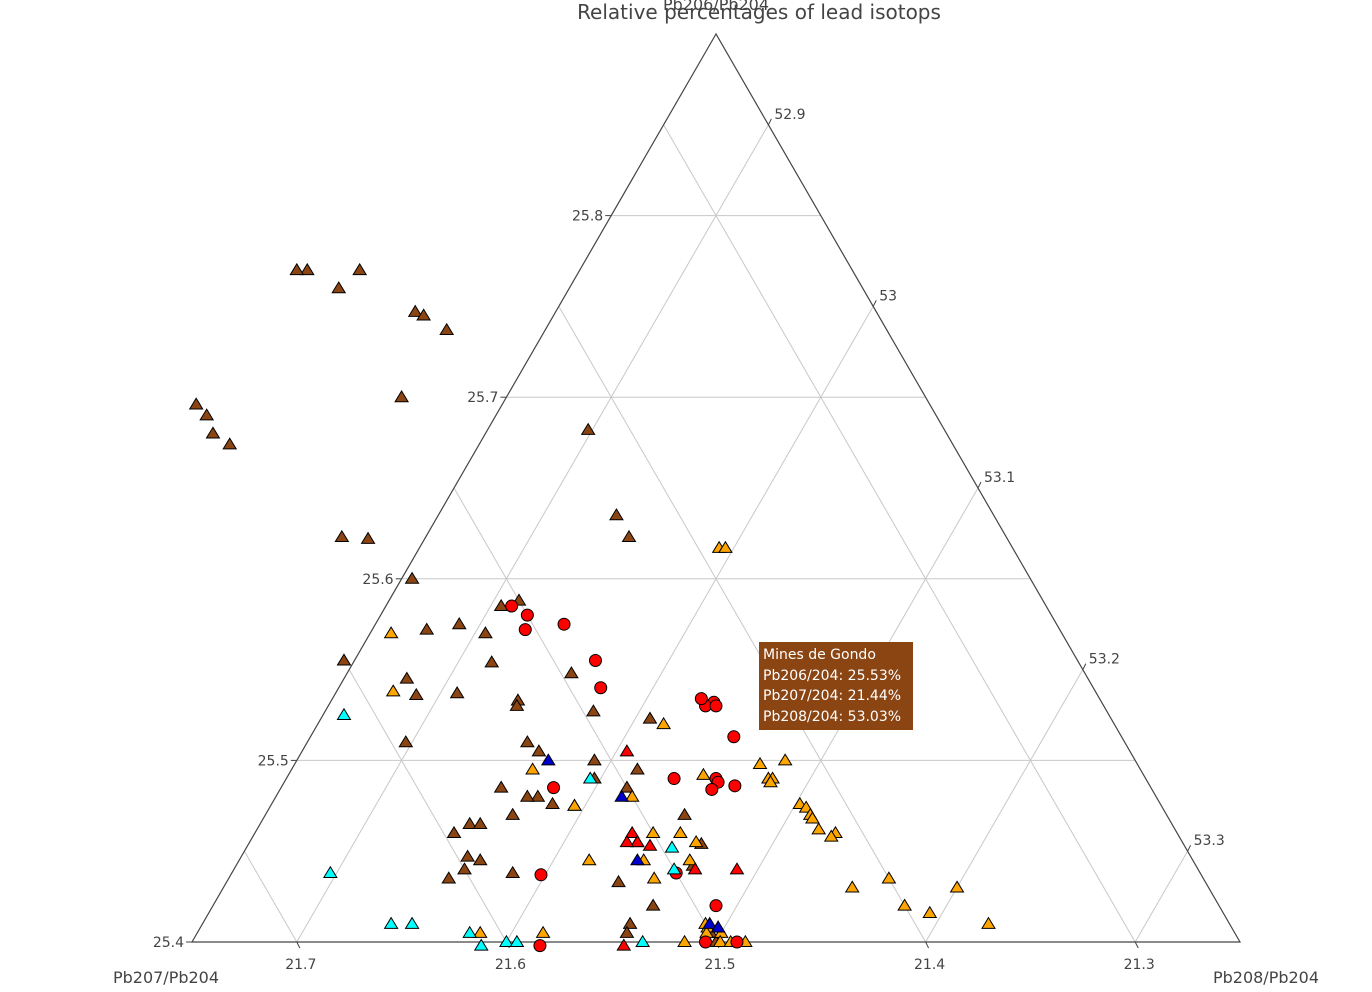 This screenshot has width=1372, height=992. I want to click on tick-label-c-1: 53, so click(888, 296).